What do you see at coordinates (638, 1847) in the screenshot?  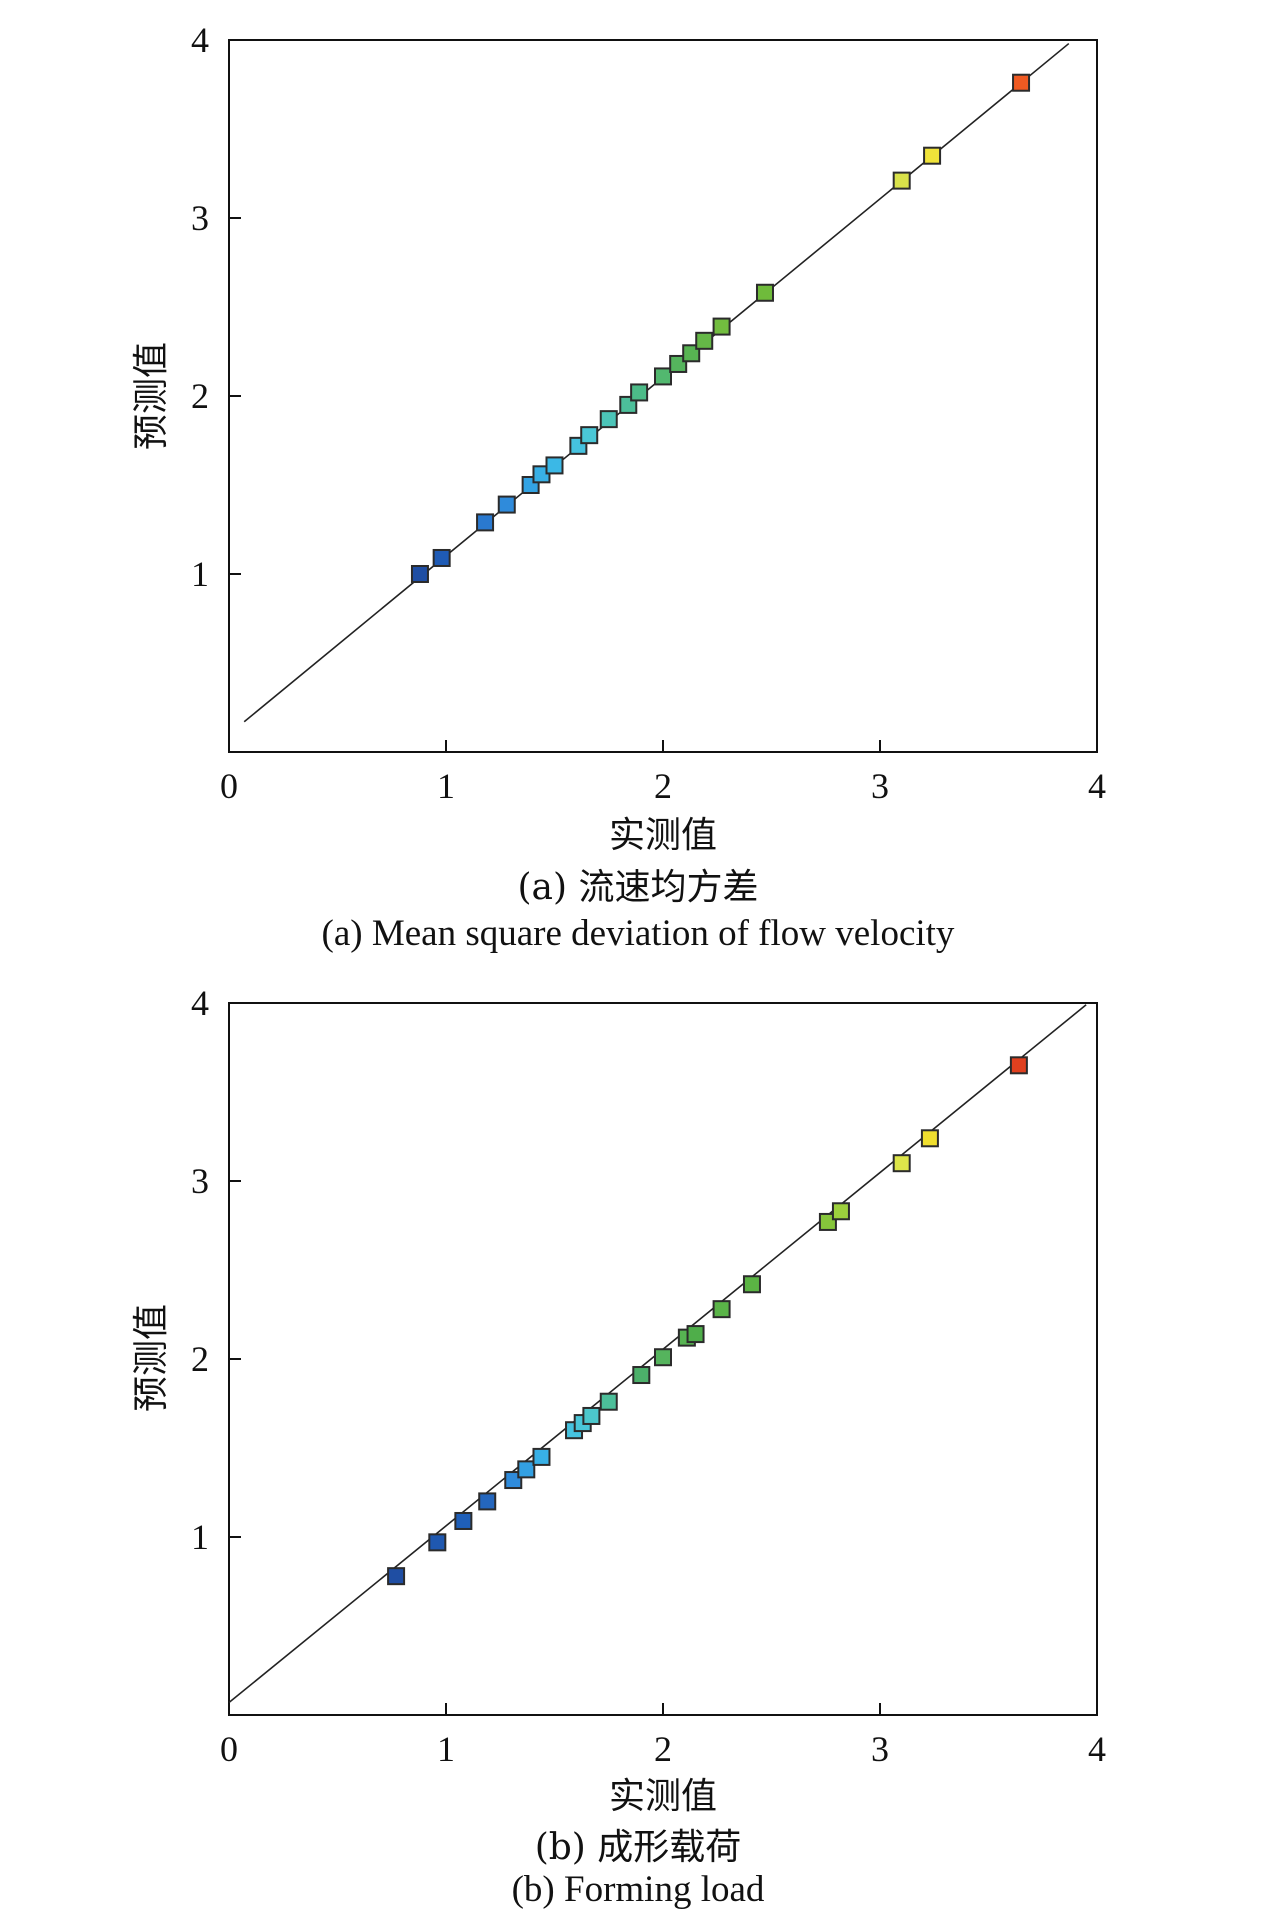 I see `caption-b-chinese: (b) 成形载荷` at bounding box center [638, 1847].